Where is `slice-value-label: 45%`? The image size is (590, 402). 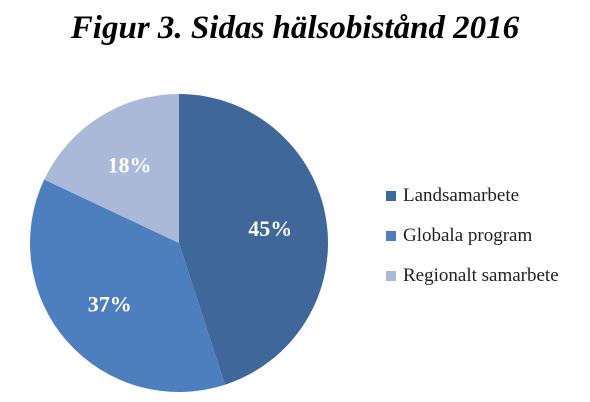
slice-value-label: 45% is located at coordinates (270, 228).